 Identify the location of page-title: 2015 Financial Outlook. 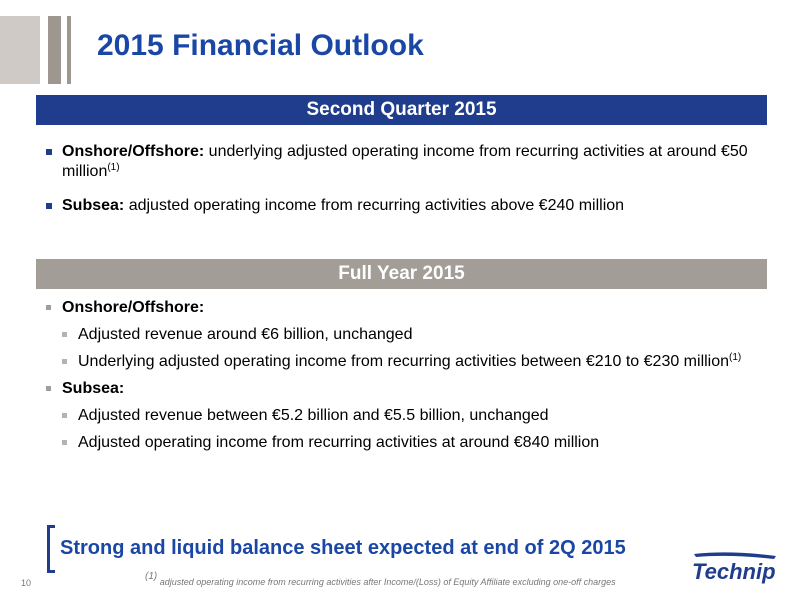
(260, 45).